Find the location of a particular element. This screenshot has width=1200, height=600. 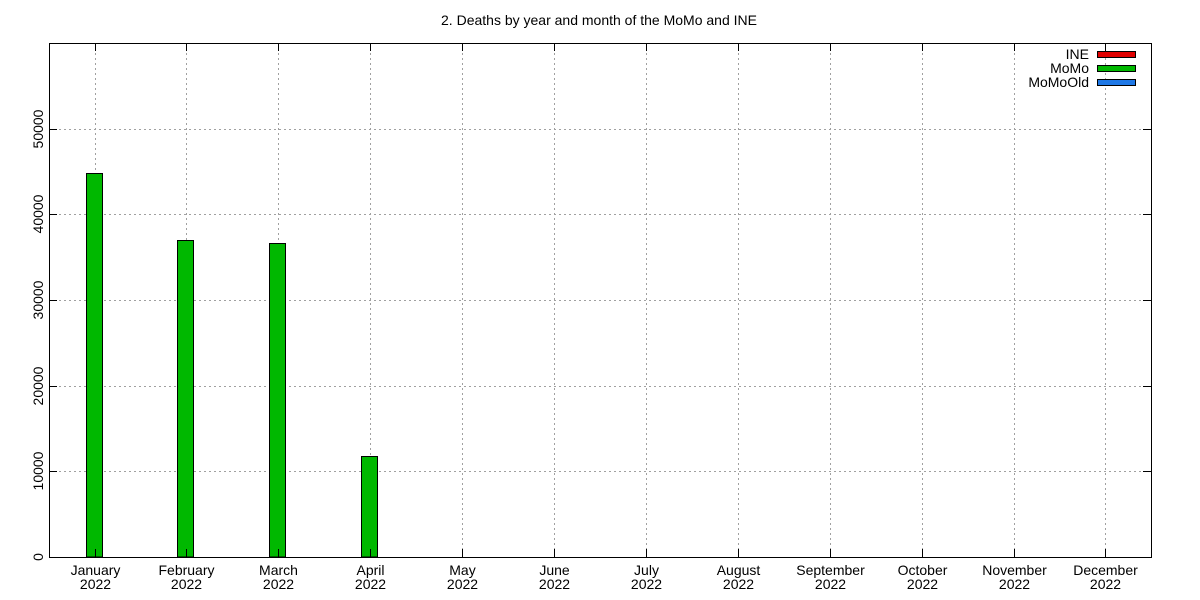

legend-label: INE is located at coordinates (1077, 54).